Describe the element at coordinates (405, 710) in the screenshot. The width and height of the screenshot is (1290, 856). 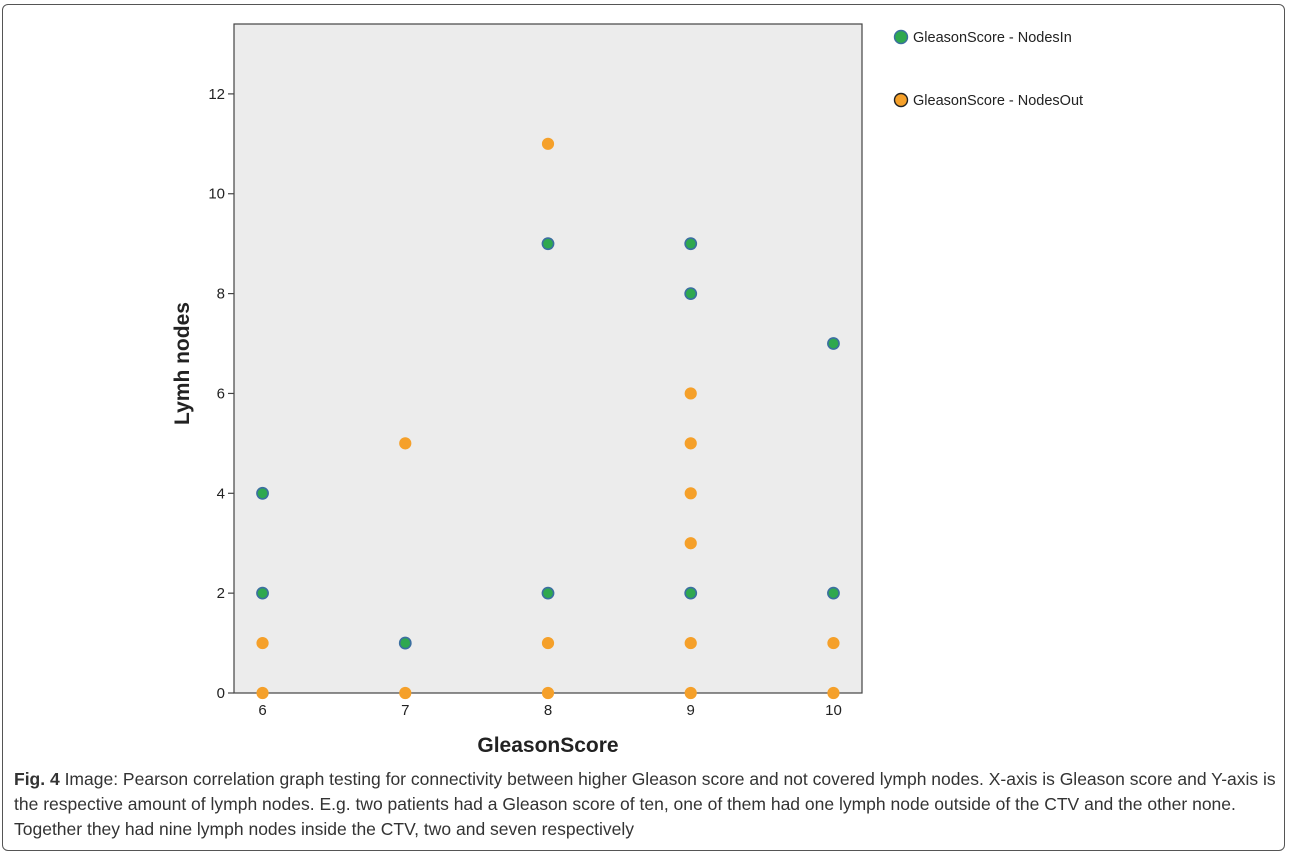
I see `x-tick-label: 7` at that location.